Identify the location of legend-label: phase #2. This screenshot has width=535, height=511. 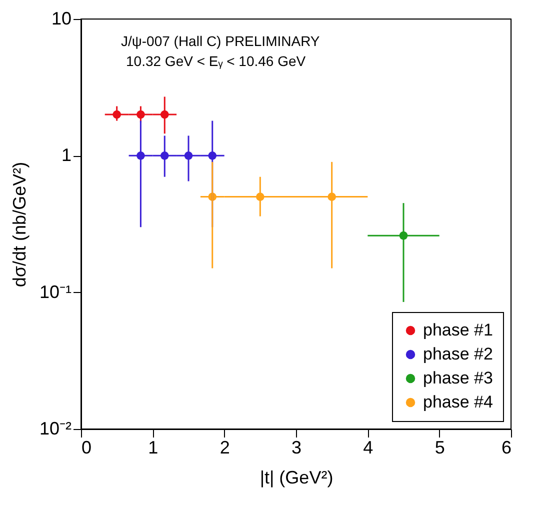
(458, 354).